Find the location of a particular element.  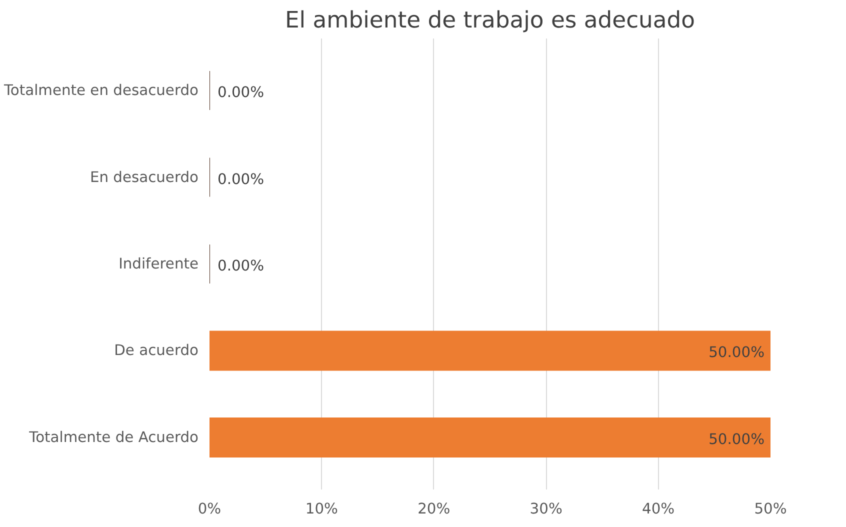

x-tick-label: 0% is located at coordinates (210, 509).